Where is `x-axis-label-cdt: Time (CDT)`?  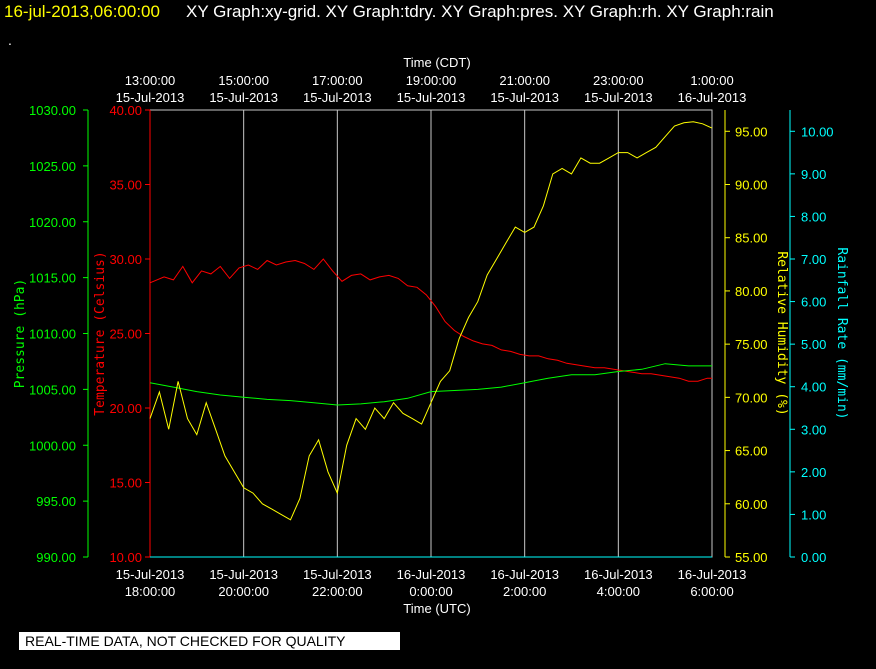 x-axis-label-cdt: Time (CDT) is located at coordinates (436, 62).